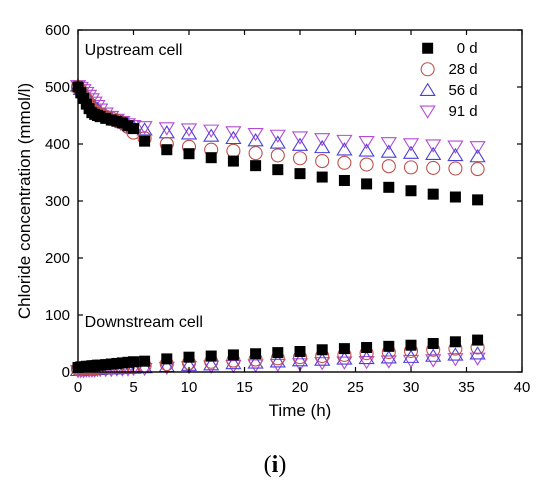 The height and width of the screenshot is (497, 550). I want to click on x-tick-label: 35, so click(466, 387).